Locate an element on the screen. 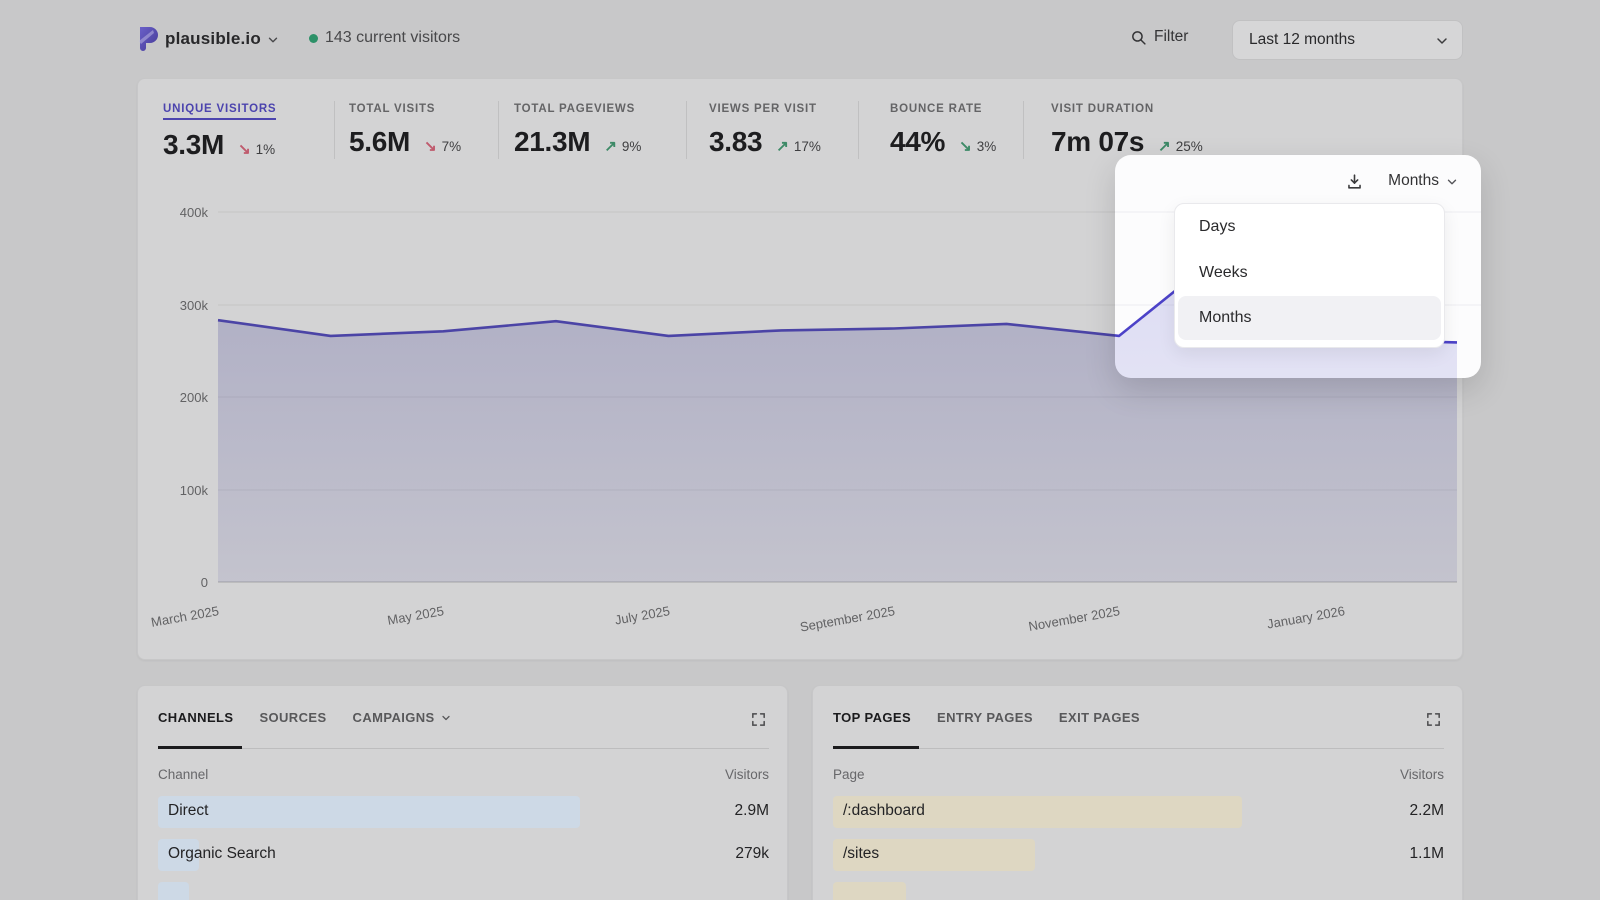 This screenshot has height=900, width=1600. x-axis-tick: May 2025 is located at coordinates (416, 615).